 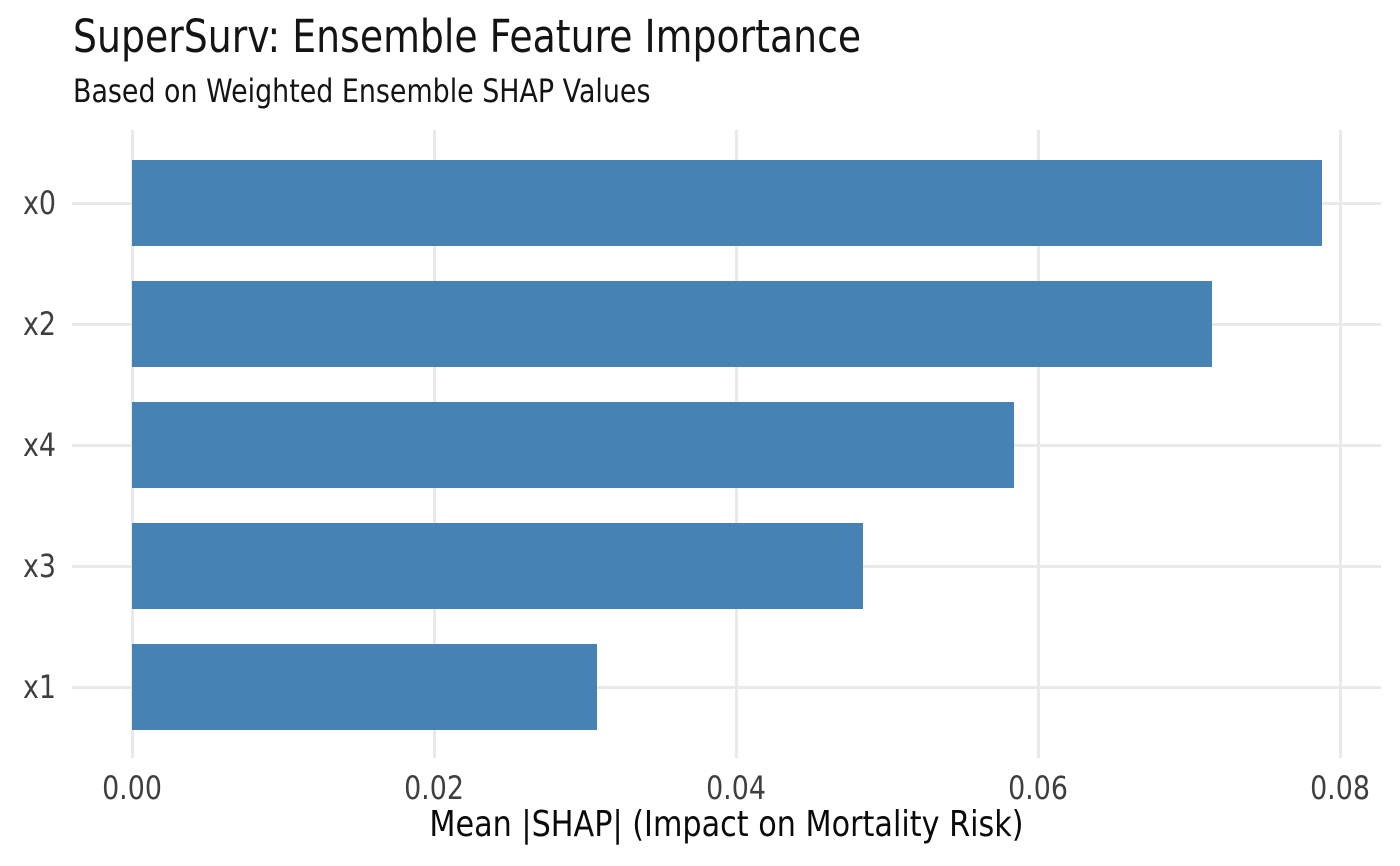 What do you see at coordinates (727, 203) in the screenshot?
I see `bar-x0` at bounding box center [727, 203].